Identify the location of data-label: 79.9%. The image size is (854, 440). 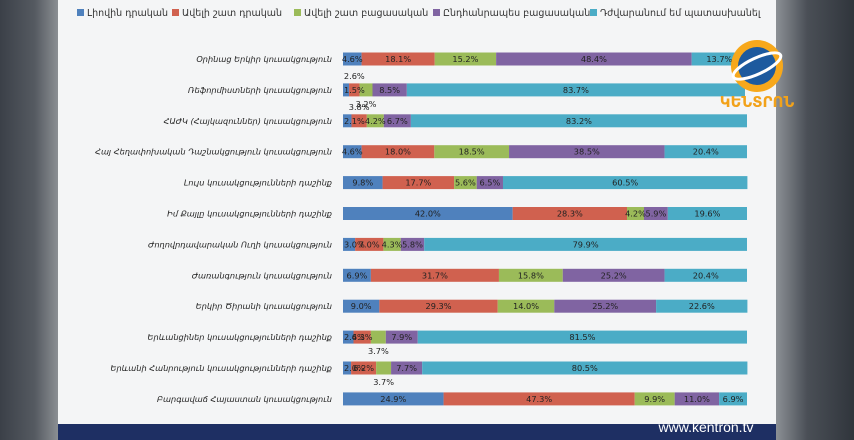
(586, 244).